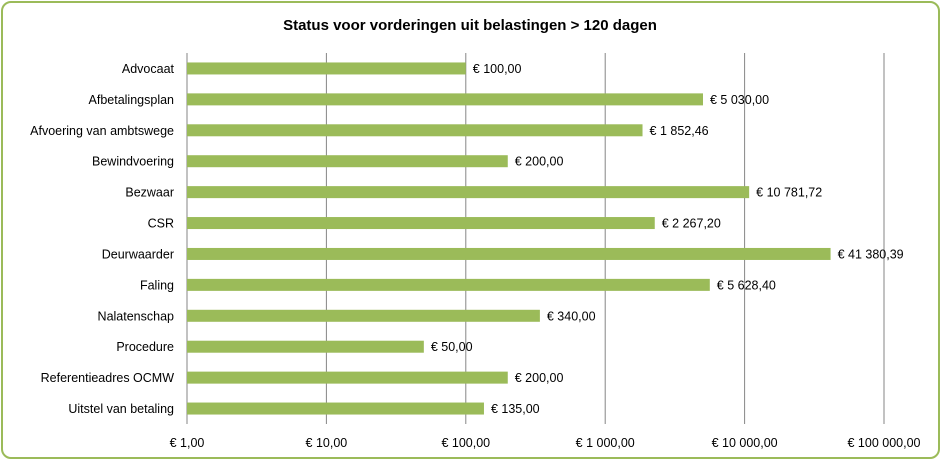 The image size is (945, 464). I want to click on category-label: Referentieadres OCMW, so click(108, 378).